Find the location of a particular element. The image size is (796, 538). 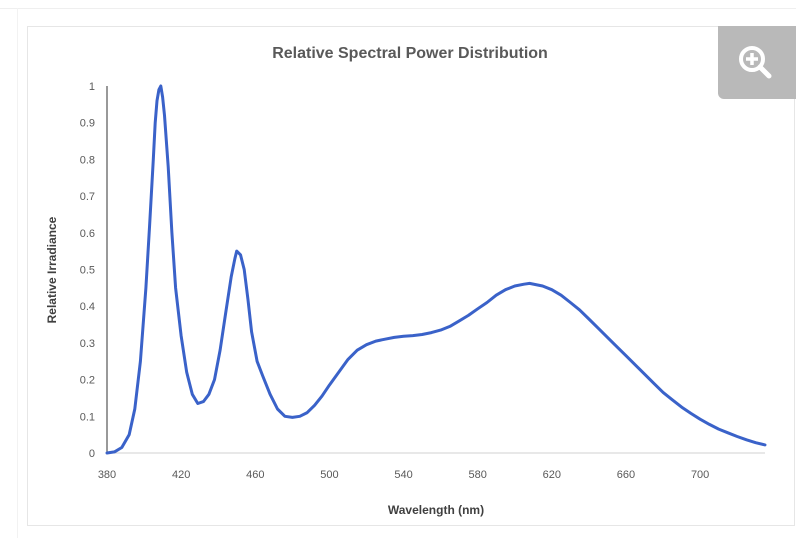

y-tick-label: 0.9 is located at coordinates (87, 124).